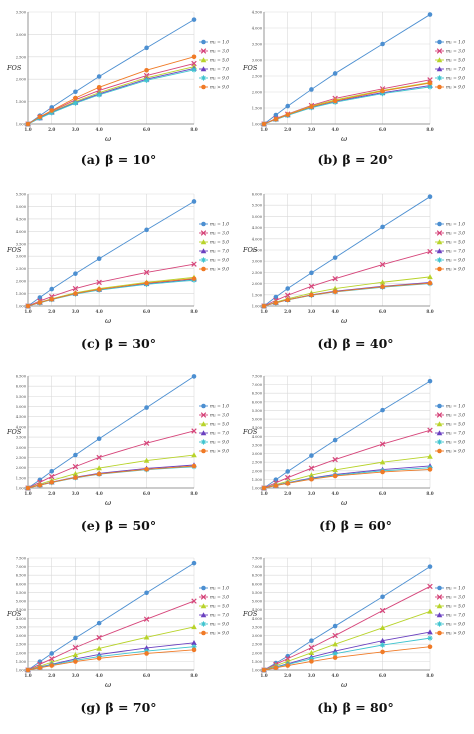 The height and width of the screenshot is (734, 474). I want to click on x-tick-label: 1.0, so click(263, 129).